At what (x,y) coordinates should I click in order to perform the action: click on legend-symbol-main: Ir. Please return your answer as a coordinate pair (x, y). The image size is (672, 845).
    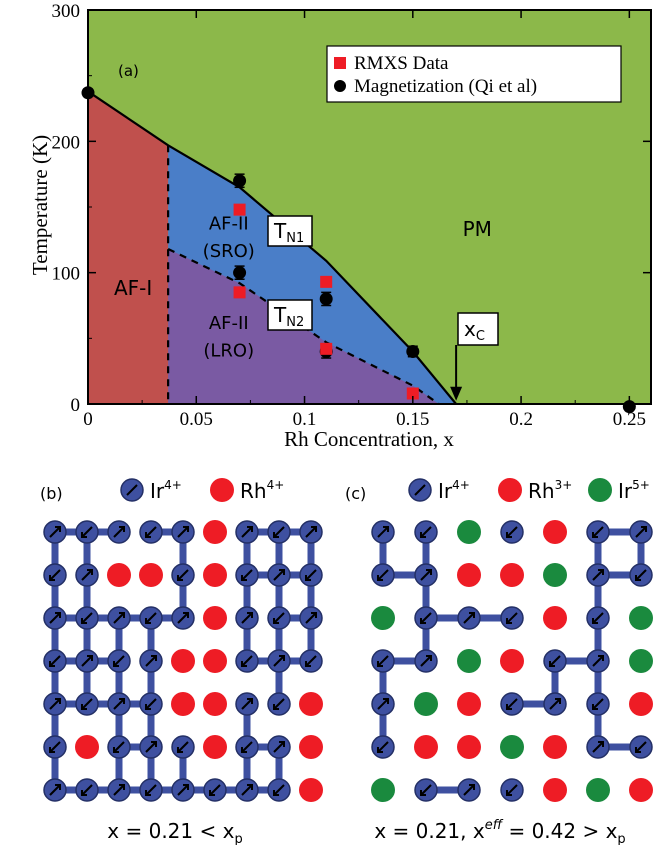
    Looking at the image, I should click on (157, 491).